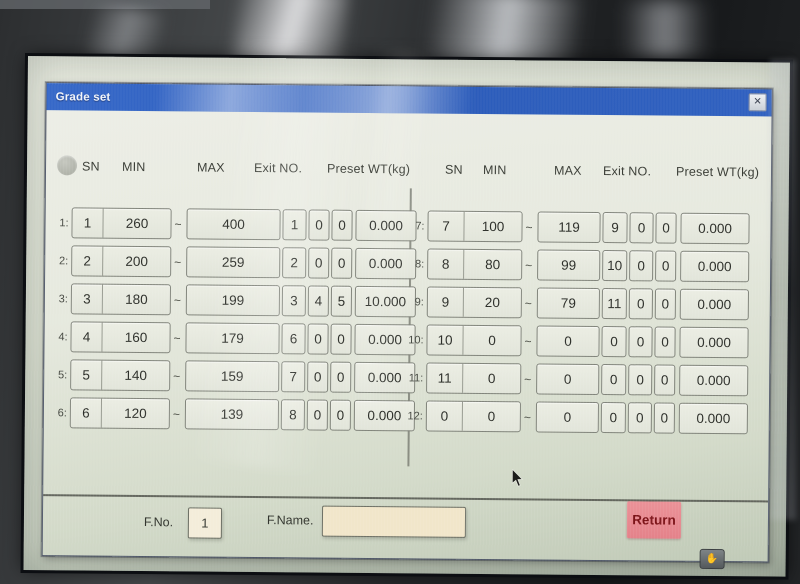 This screenshot has width=800, height=584. What do you see at coordinates (445, 302) in the screenshot?
I see `sn-cell: 9` at bounding box center [445, 302].